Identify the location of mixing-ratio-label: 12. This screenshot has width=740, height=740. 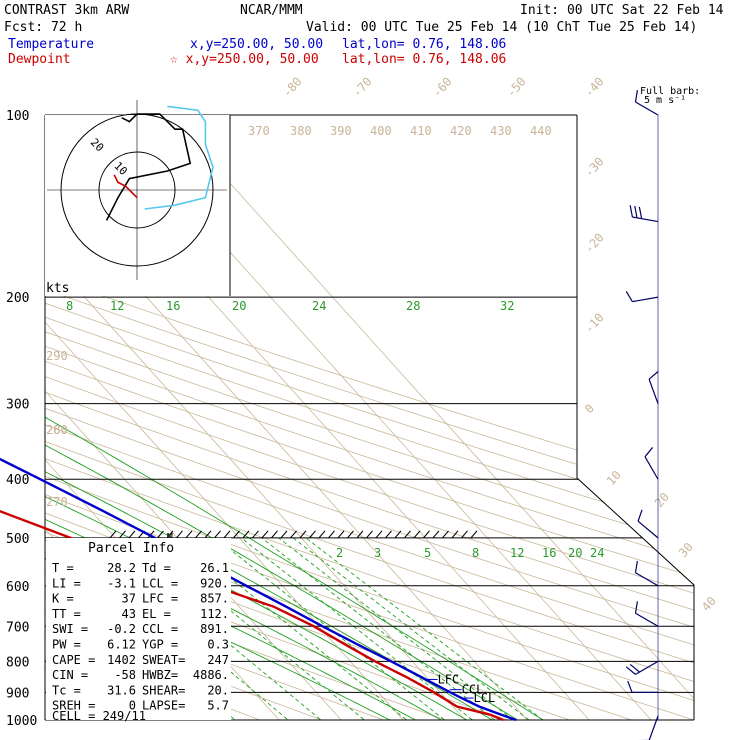
(517, 553).